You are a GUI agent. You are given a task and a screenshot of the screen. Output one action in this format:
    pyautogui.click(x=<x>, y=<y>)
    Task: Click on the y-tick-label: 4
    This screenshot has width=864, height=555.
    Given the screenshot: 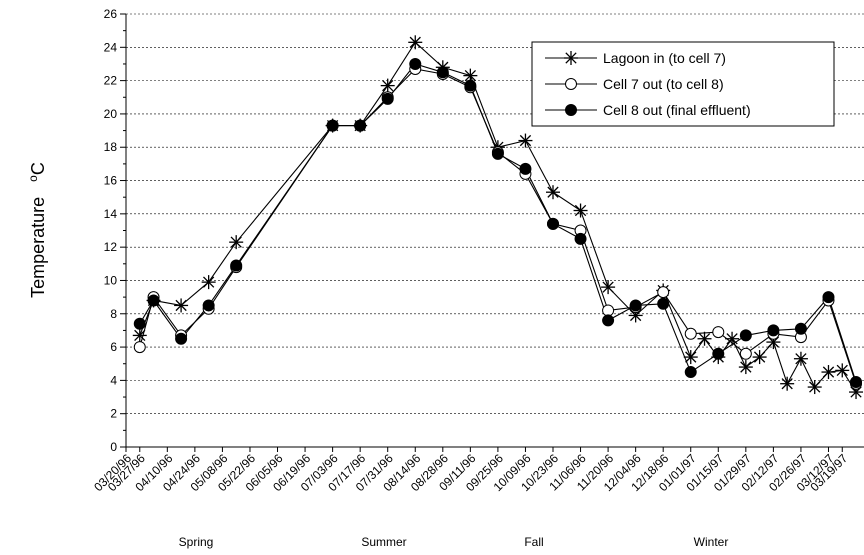 What is the action you would take?
    pyautogui.click(x=113, y=380)
    